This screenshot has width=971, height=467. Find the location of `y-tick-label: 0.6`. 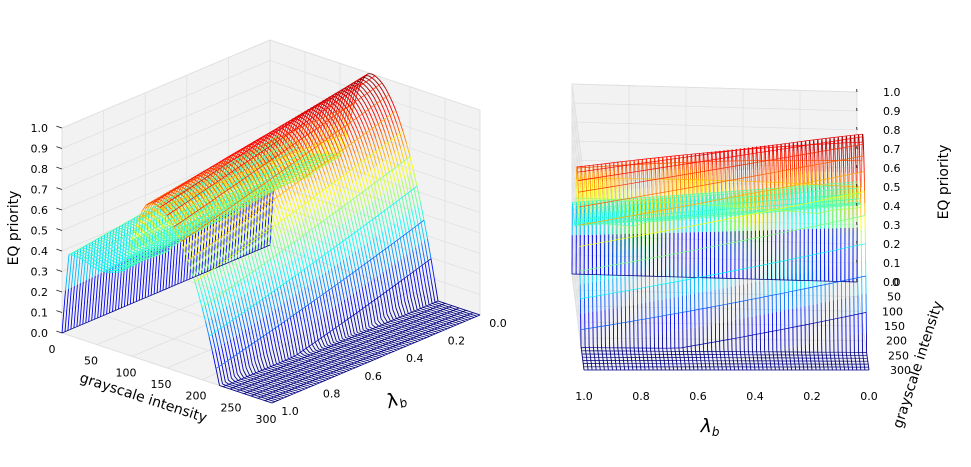

y-tick-label: 0.6 is located at coordinates (373, 376).